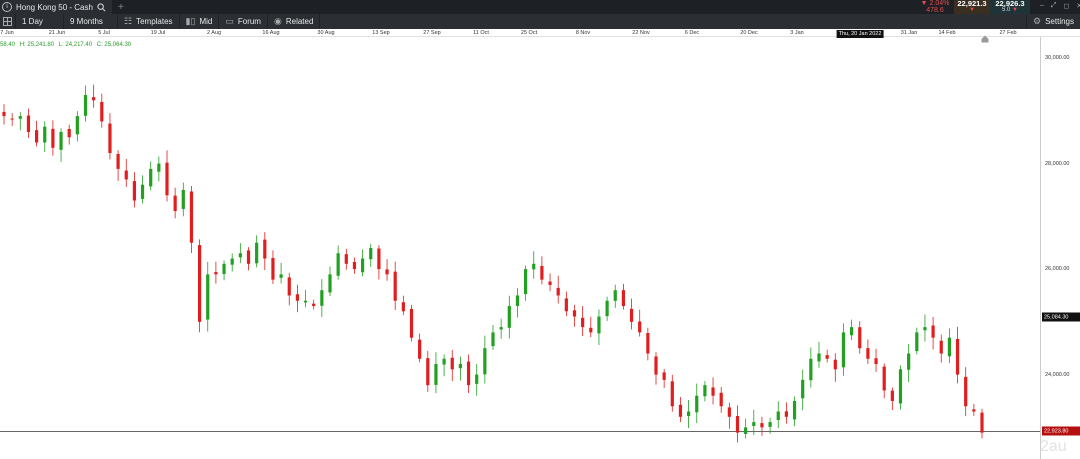 The height and width of the screenshot is (459, 1080). What do you see at coordinates (154, 21) in the screenshot?
I see `templates-label: Templates` at bounding box center [154, 21].